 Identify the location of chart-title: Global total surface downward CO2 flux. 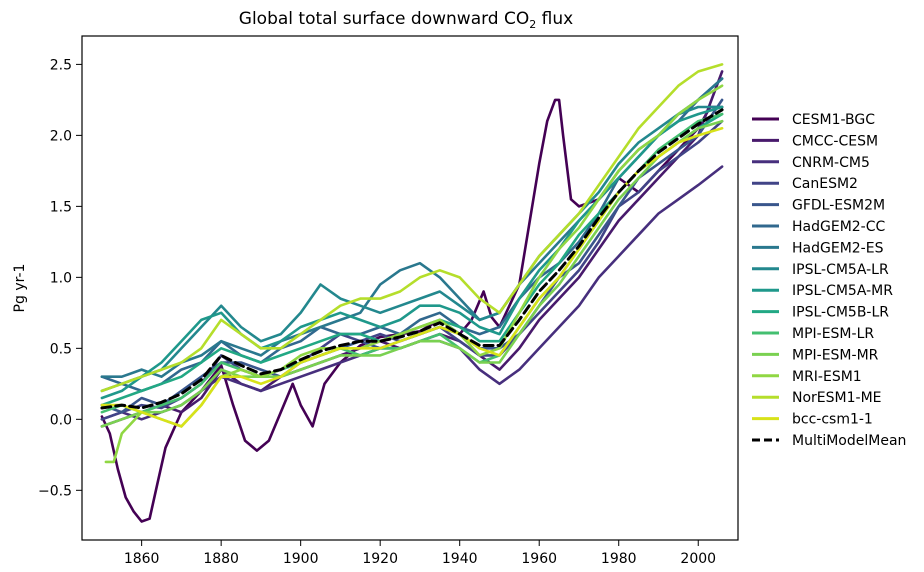
(406, 20).